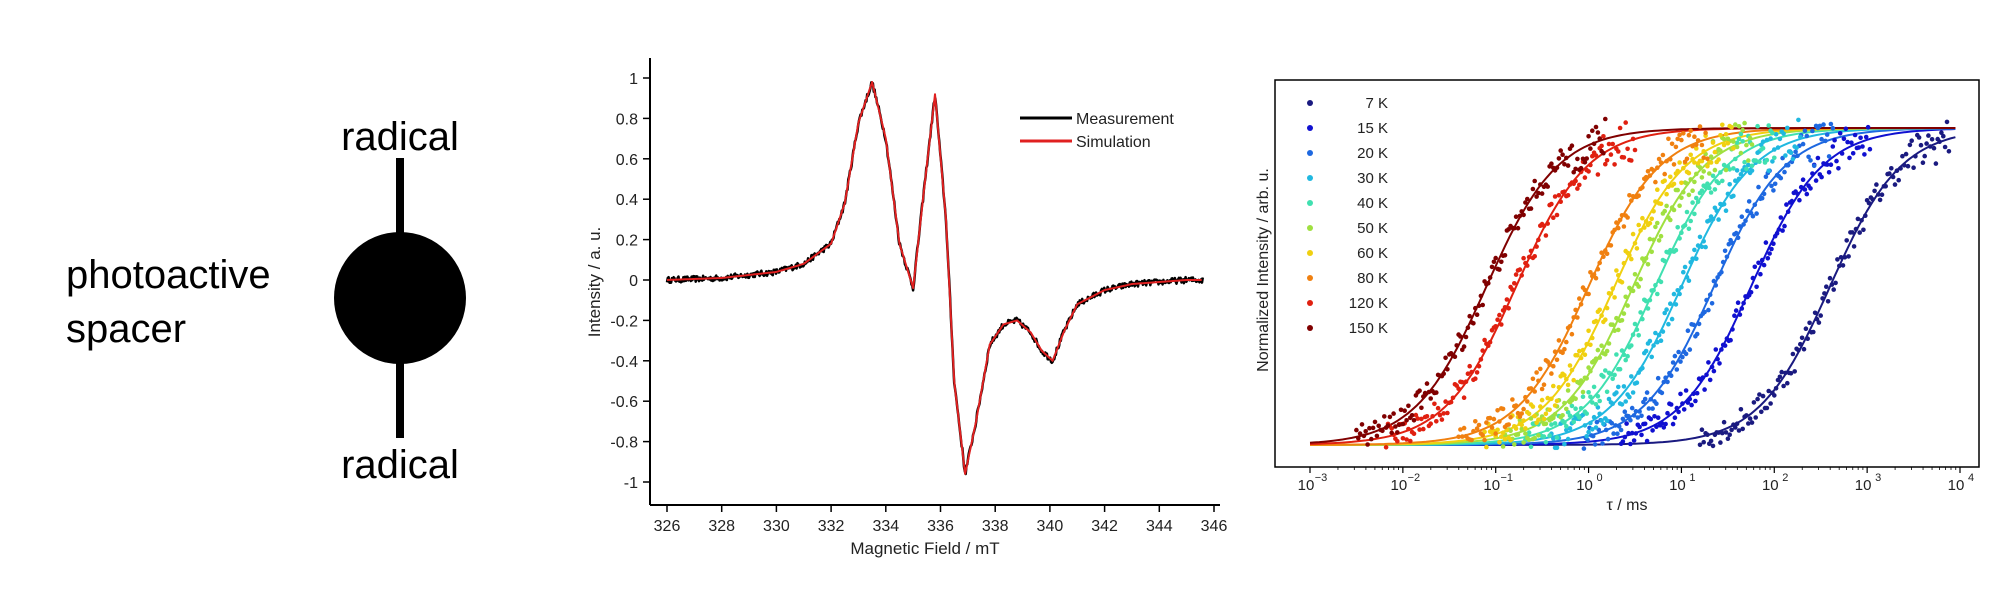 The height and width of the screenshot is (593, 2000). What do you see at coordinates (940, 526) in the screenshot?
I see `epr-x-tick-label: 336` at bounding box center [940, 526].